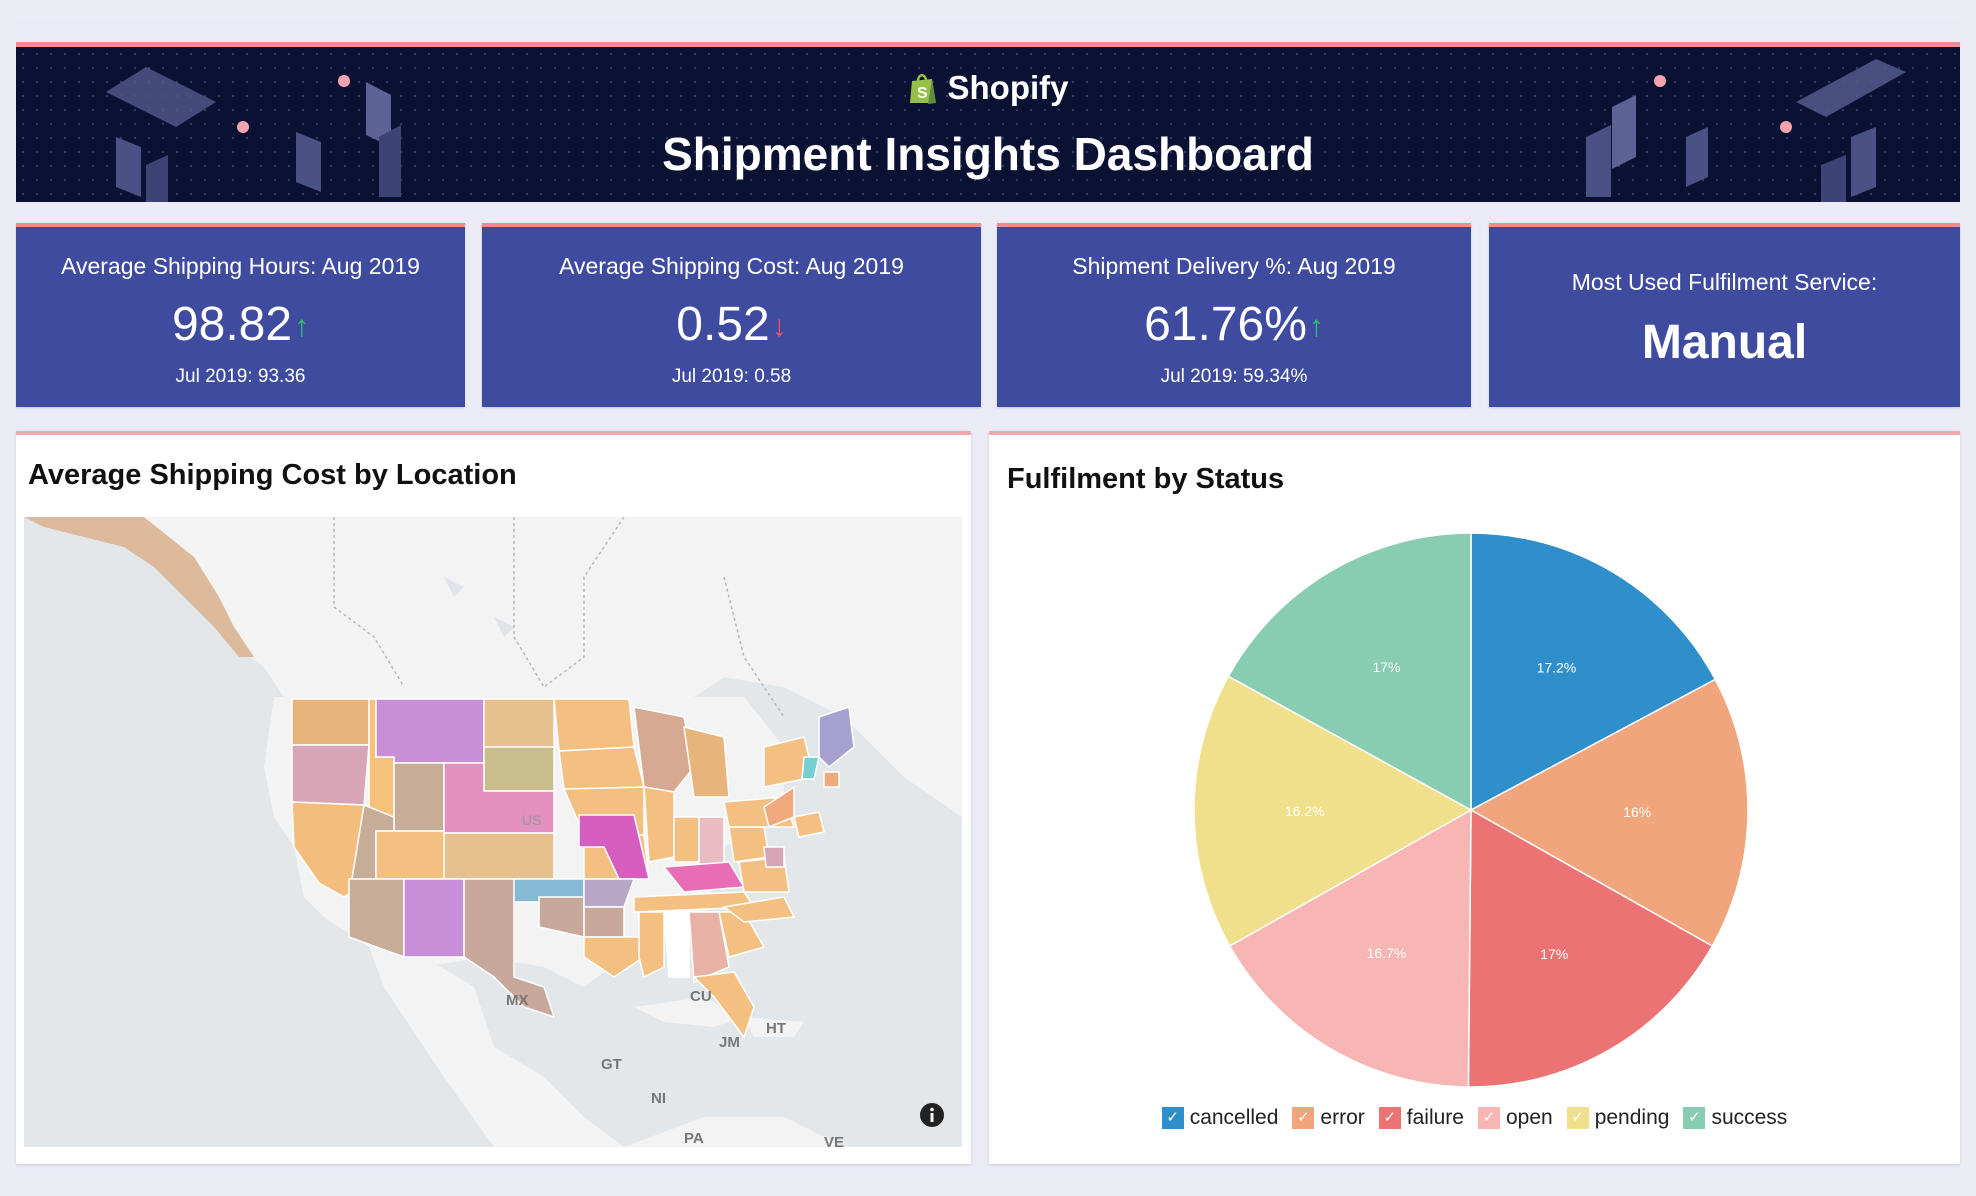 The image size is (1976, 1196). I want to click on svg-text: S, so click(922, 93).